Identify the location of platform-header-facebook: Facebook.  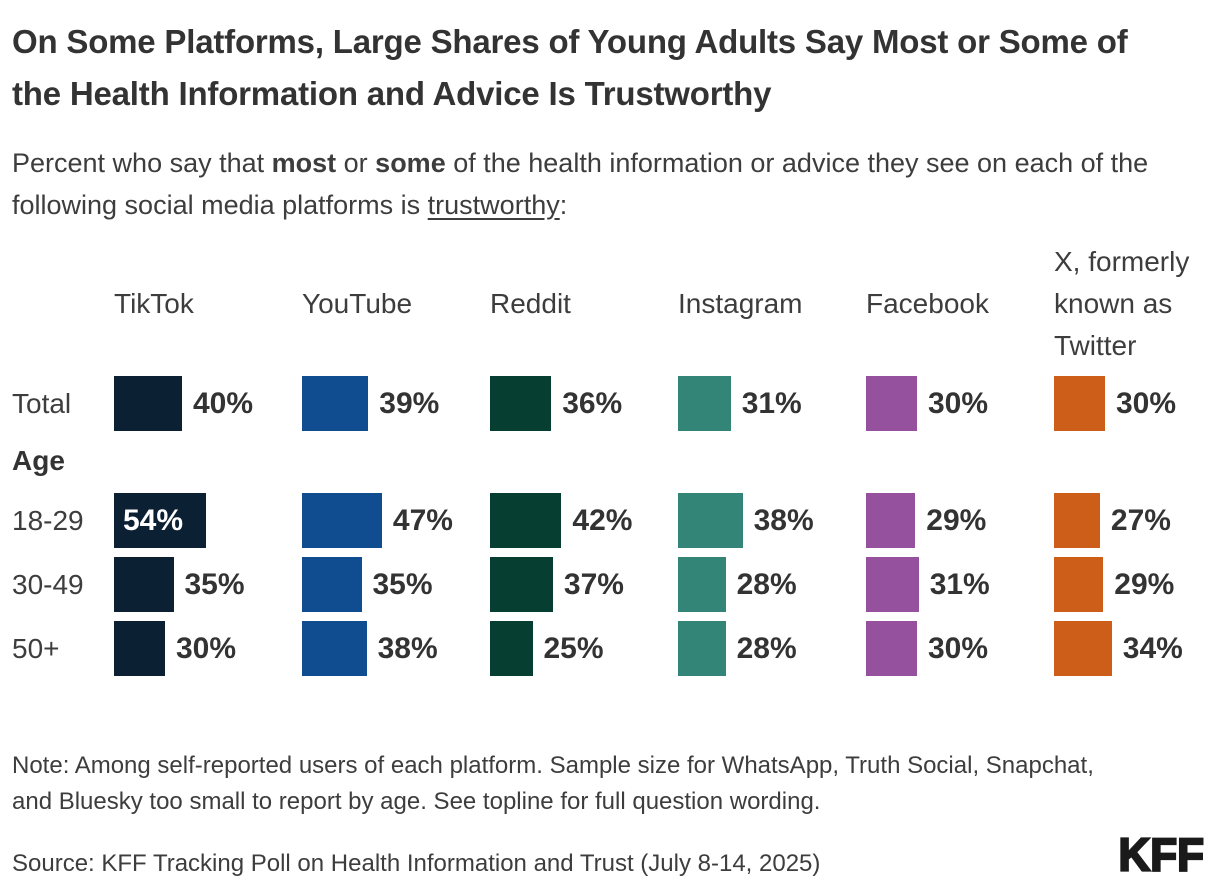
(927, 303).